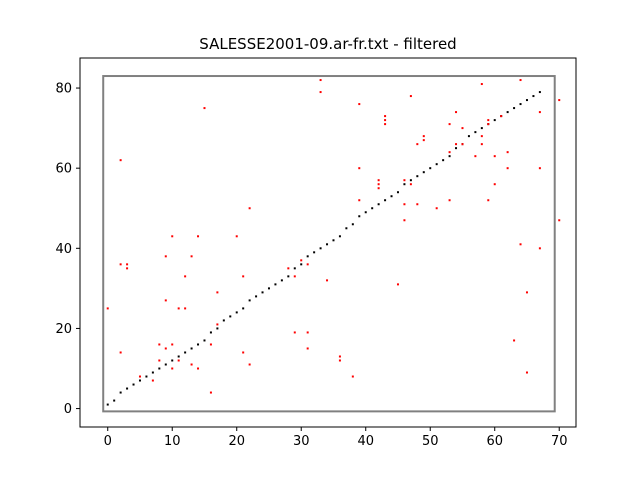 The width and height of the screenshot is (640, 480). What do you see at coordinates (63, 249) in the screenshot?
I see `y-tick-label: 40` at bounding box center [63, 249].